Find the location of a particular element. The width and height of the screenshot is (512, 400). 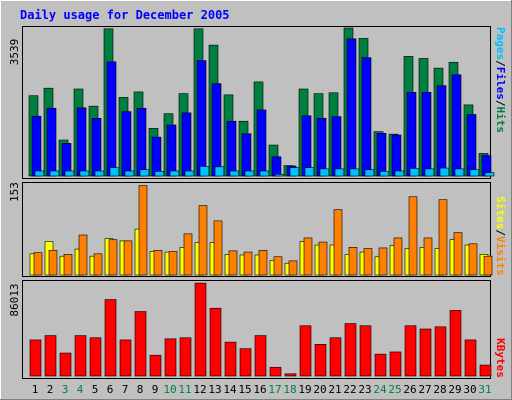

chart-title: Daily usage for December 2005 is located at coordinates (125, 15).